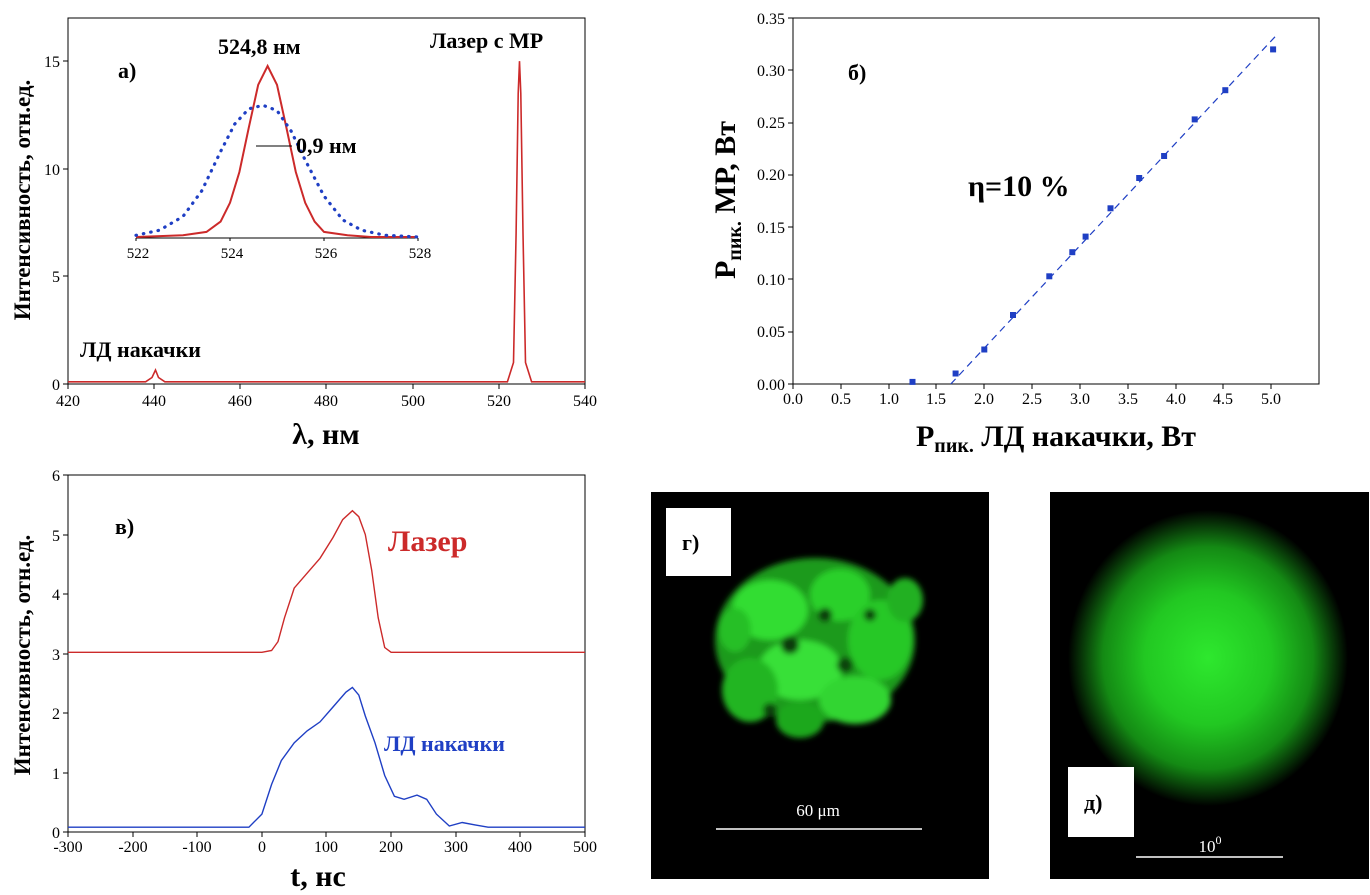 This screenshot has width=1370, height=895. What do you see at coordinates (585, 847) in the screenshot?
I see `panel-c-xtick: 500` at bounding box center [585, 847].